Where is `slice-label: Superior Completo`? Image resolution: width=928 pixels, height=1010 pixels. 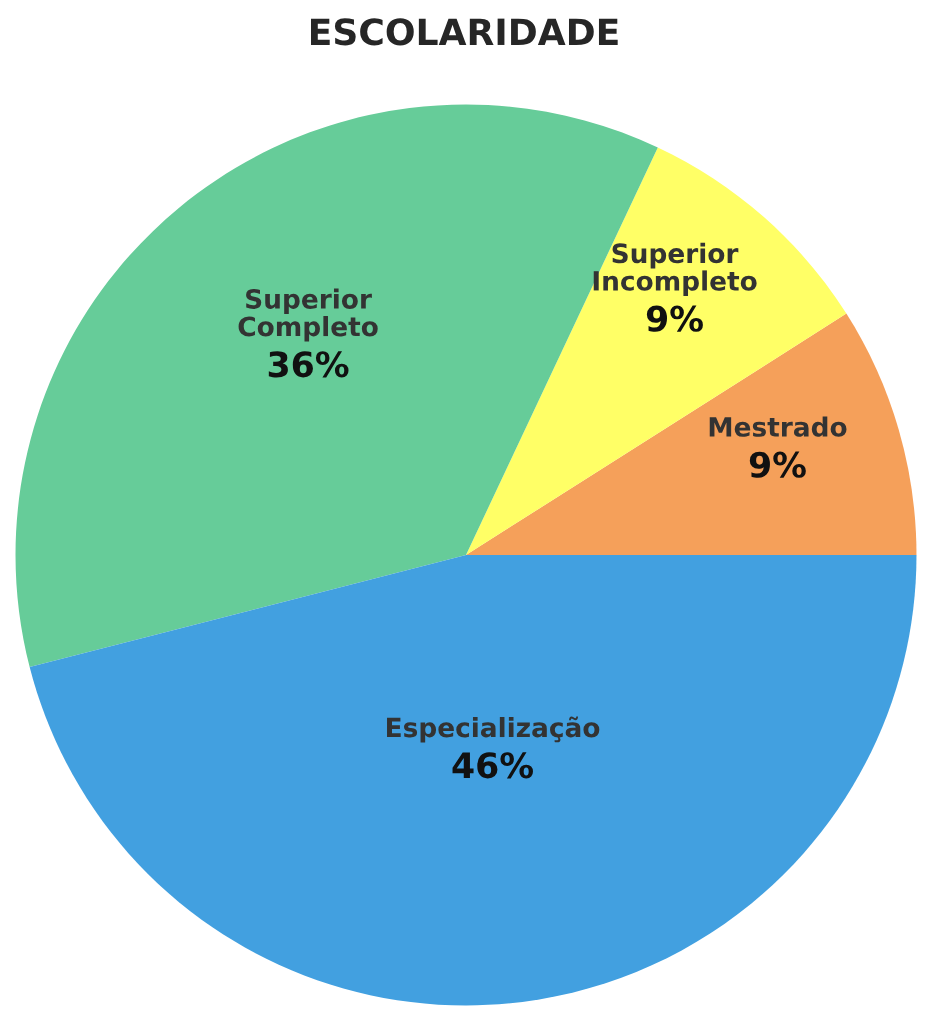 slice-label: Superior Completo is located at coordinates (308, 315).